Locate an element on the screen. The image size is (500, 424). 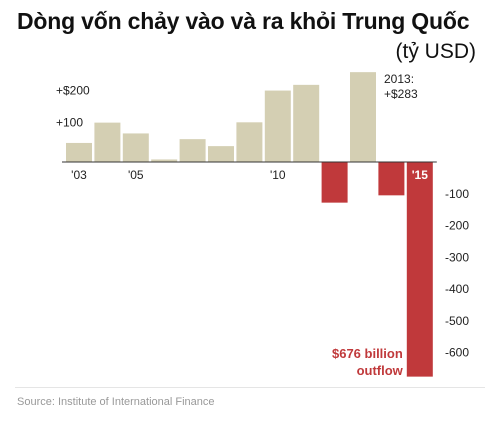
annotation-2013-line-2: +$283 is located at coordinates (401, 94).